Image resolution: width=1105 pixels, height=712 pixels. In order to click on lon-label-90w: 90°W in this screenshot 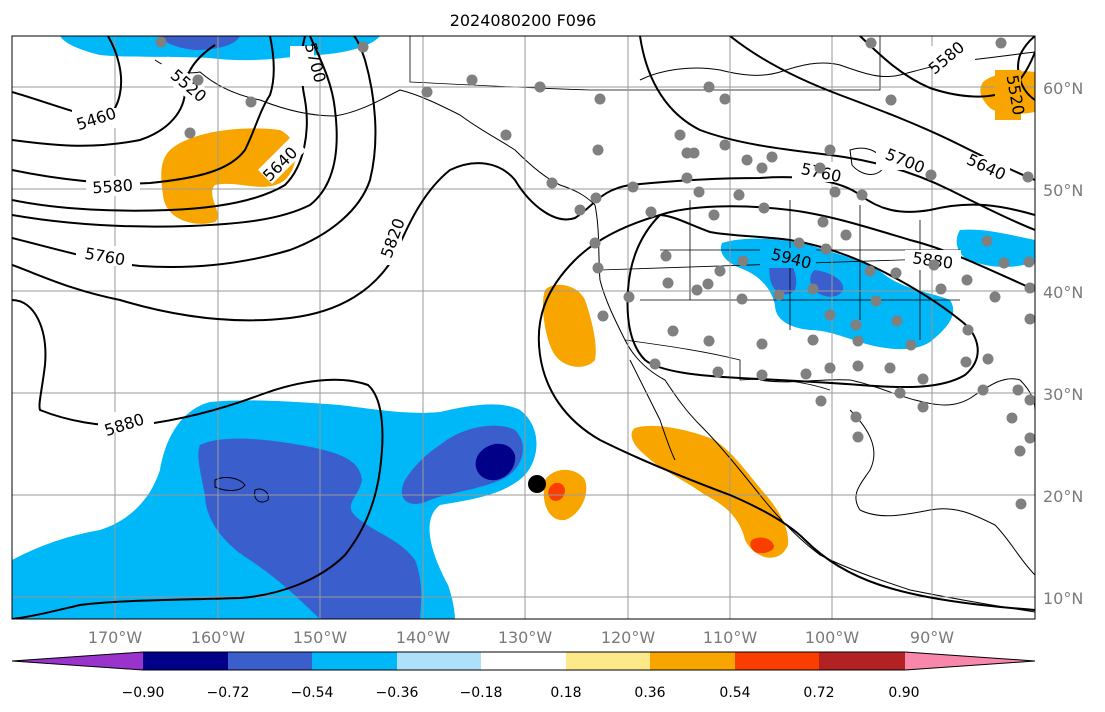, I will do `click(932, 637)`.